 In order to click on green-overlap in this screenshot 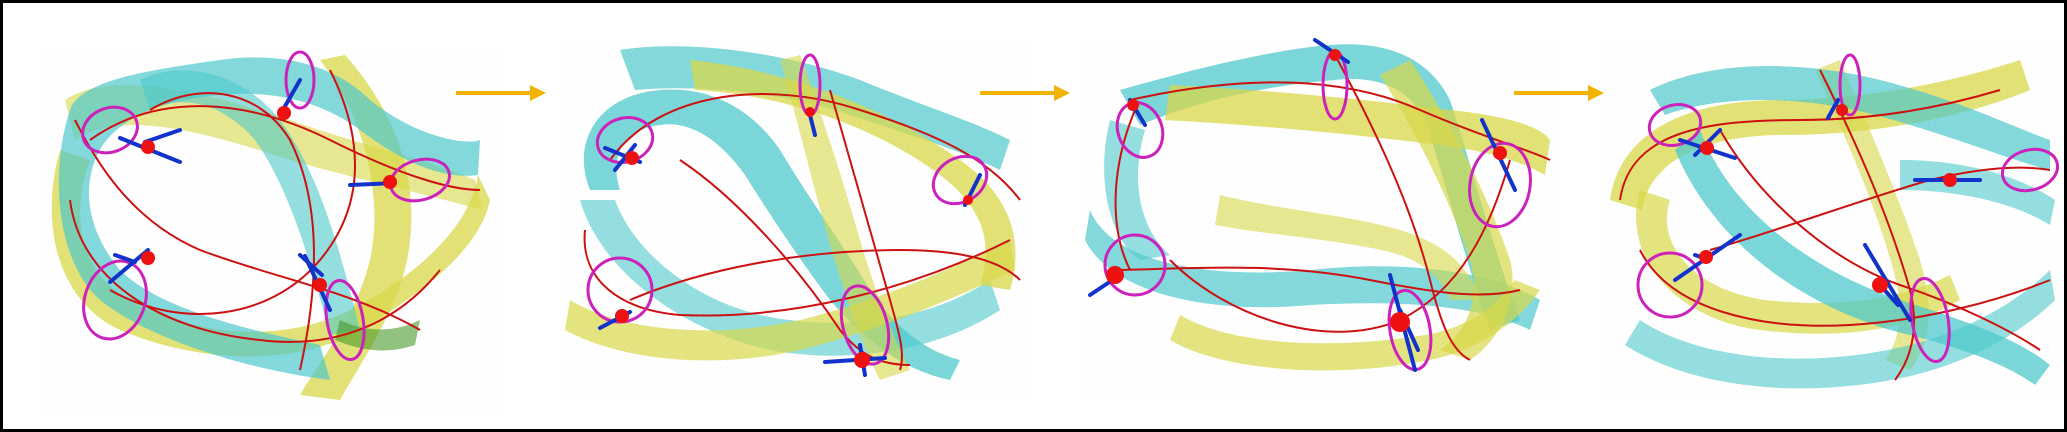, I will do `click(377, 335)`.